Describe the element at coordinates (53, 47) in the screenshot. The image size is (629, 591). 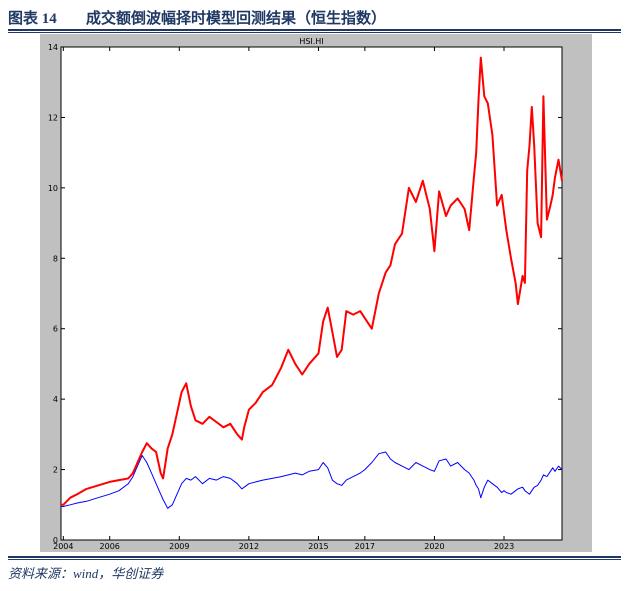
I see `y-tick-label: 14` at that location.